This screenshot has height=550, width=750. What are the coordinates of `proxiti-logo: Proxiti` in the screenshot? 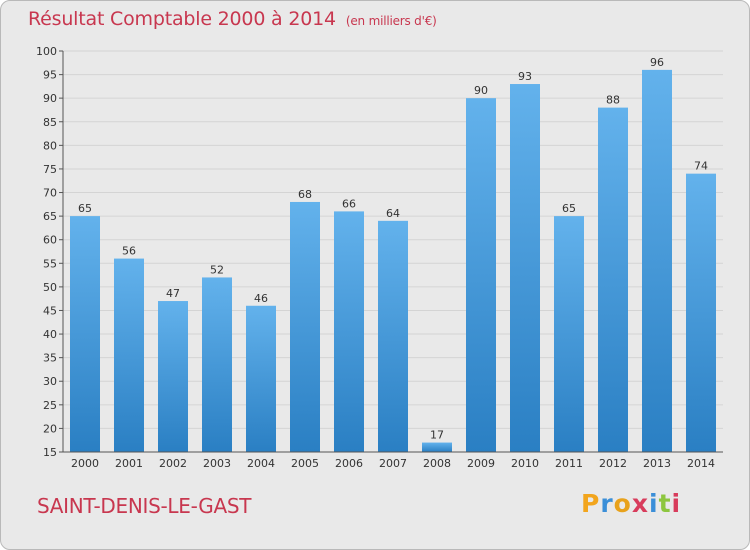 It's located at (631, 503).